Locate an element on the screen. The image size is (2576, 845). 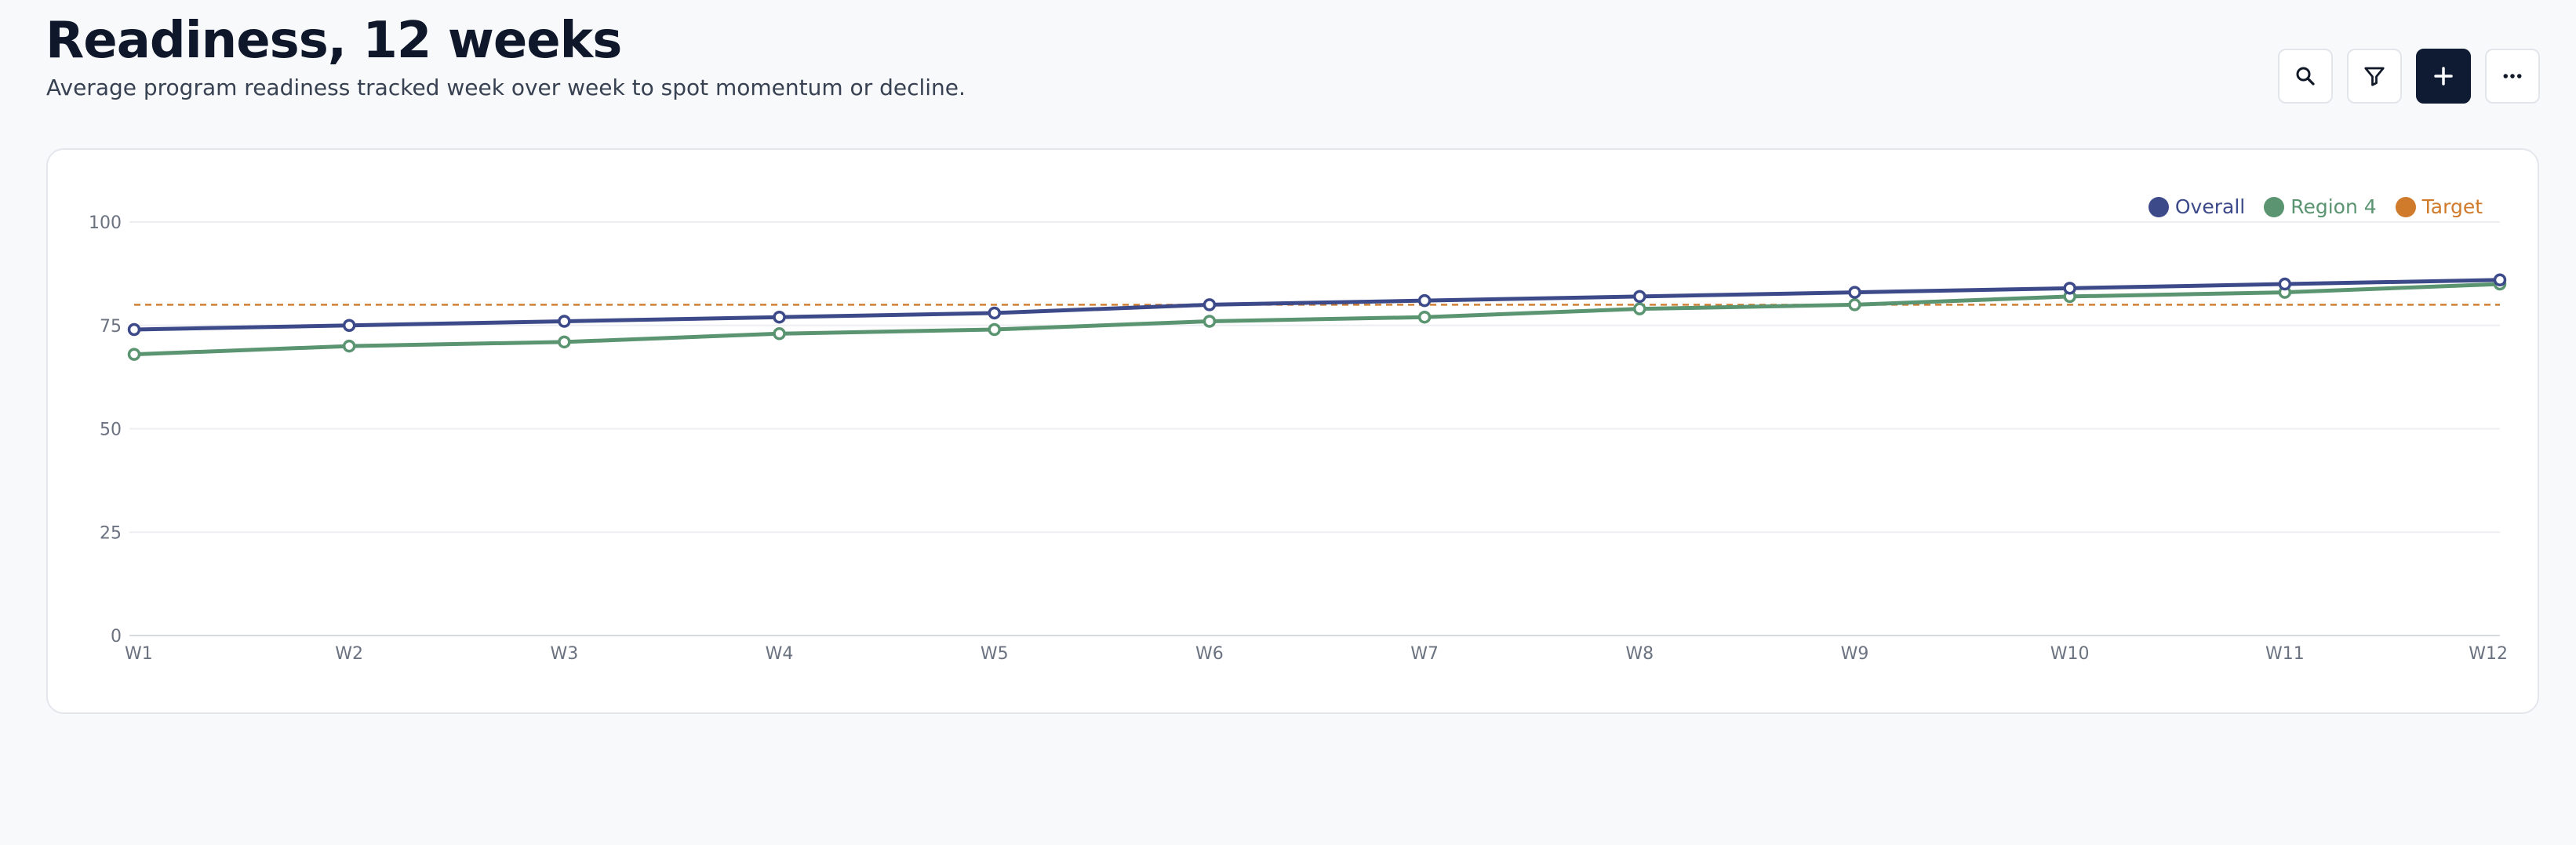
plus-icon is located at coordinates (2443, 76).